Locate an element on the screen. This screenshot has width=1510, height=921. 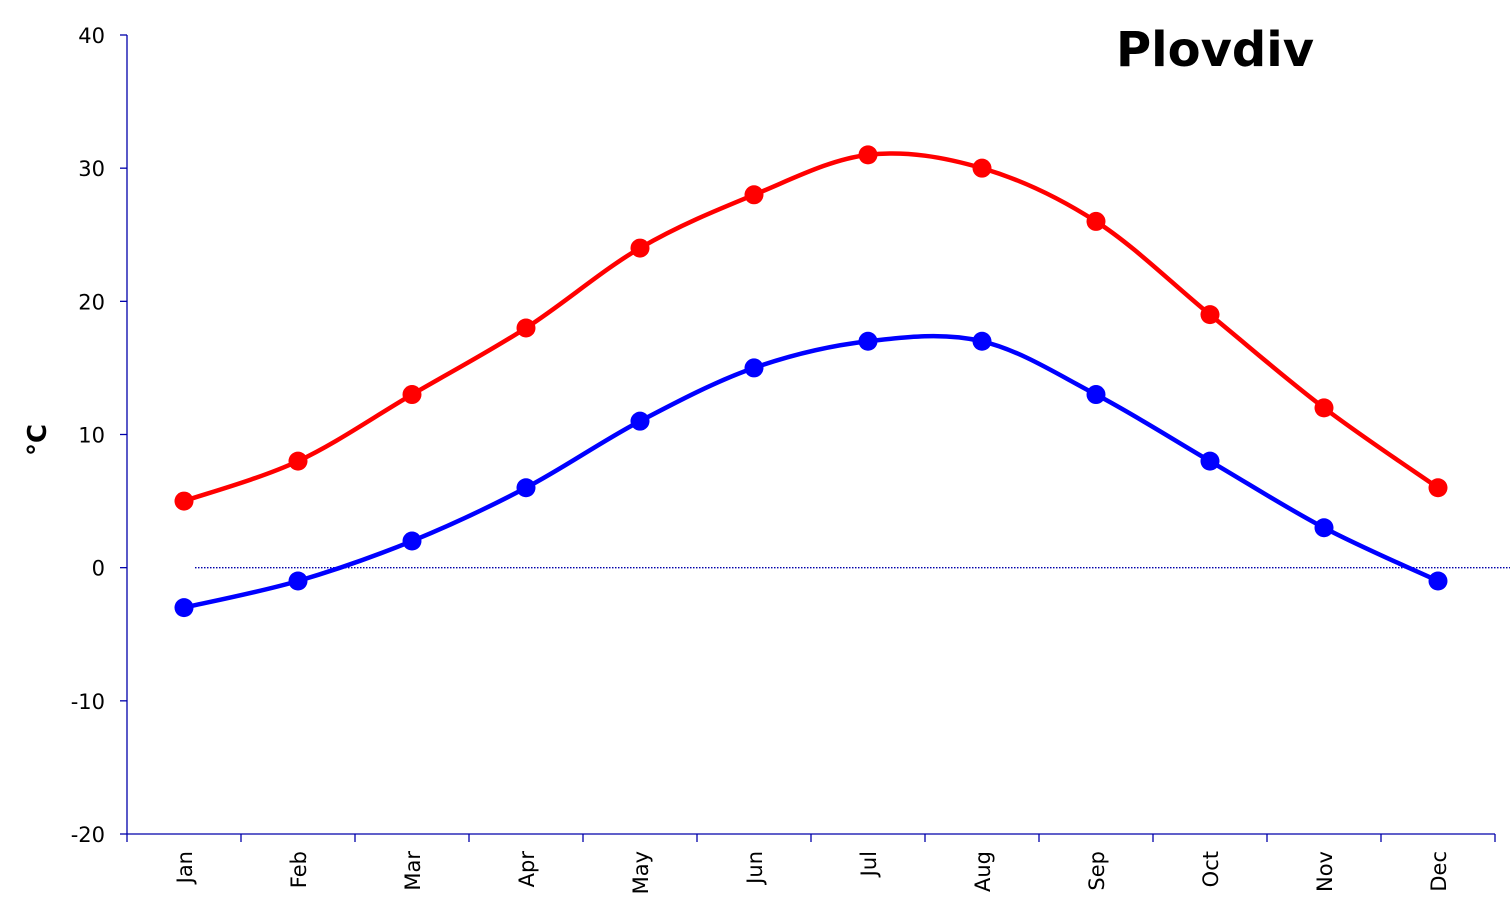
x-tick-label: Dec is located at coordinates (1439, 871).